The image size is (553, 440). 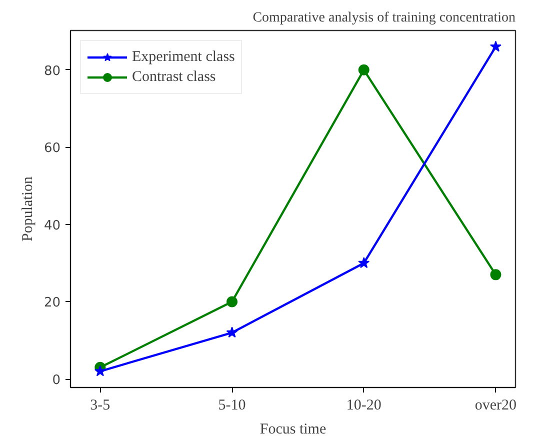 What do you see at coordinates (56, 380) in the screenshot?
I see `y-tick-label: 0` at bounding box center [56, 380].